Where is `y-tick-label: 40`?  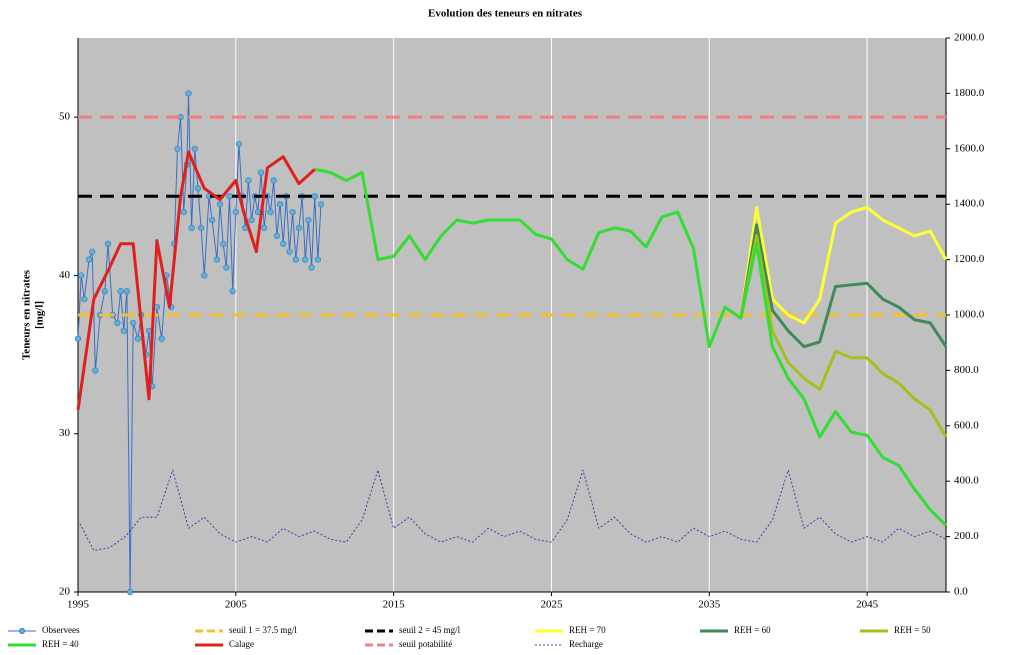
y-tick-label: 40 is located at coordinates (65, 275).